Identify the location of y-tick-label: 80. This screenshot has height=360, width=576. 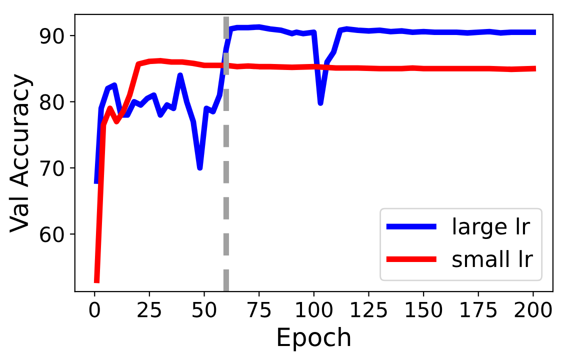
(52, 102).